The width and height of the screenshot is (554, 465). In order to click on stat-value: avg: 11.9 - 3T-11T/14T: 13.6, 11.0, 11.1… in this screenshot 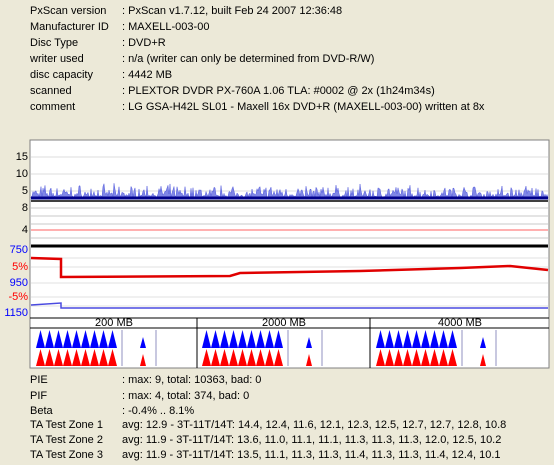, I will do `click(311, 440)`.